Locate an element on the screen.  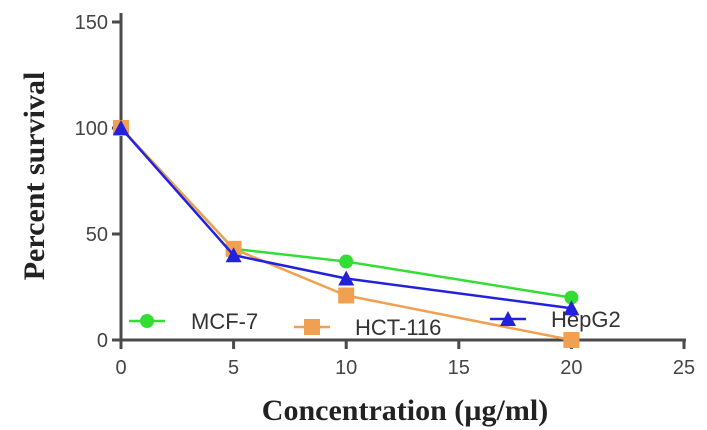
y-axis-ticks: 0 50 100 150 is located at coordinates (98, 182).